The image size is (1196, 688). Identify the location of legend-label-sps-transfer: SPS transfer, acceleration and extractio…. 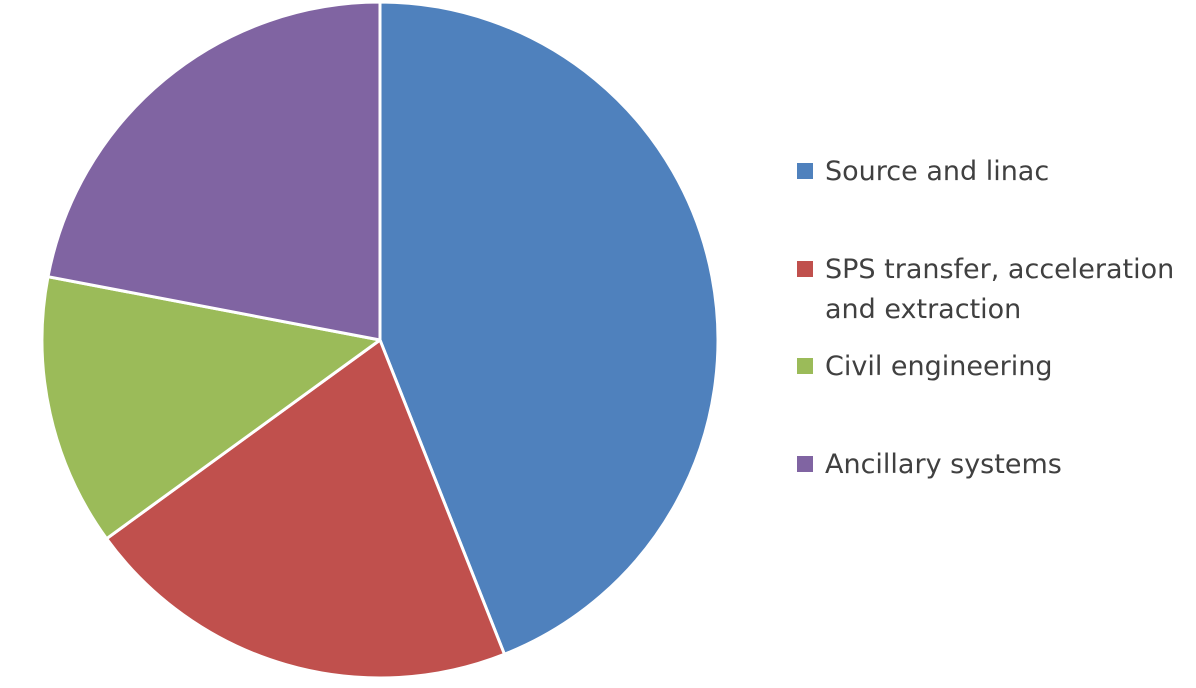
(1000, 289).